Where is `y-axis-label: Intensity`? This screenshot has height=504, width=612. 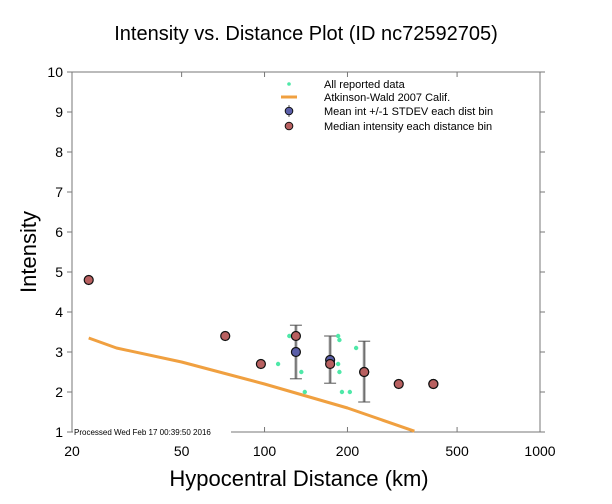 y-axis-label: Intensity is located at coordinates (28, 252).